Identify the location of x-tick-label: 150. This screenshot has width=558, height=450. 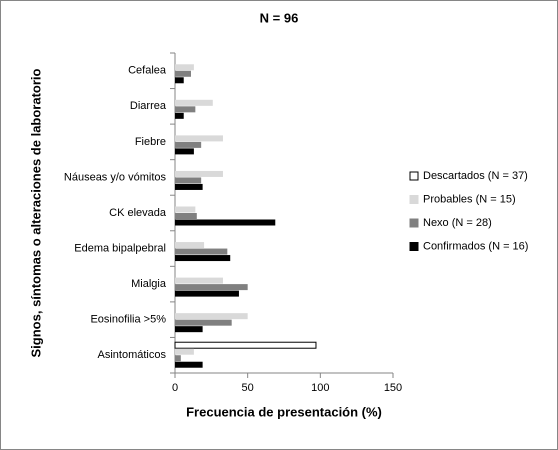
(393, 388).